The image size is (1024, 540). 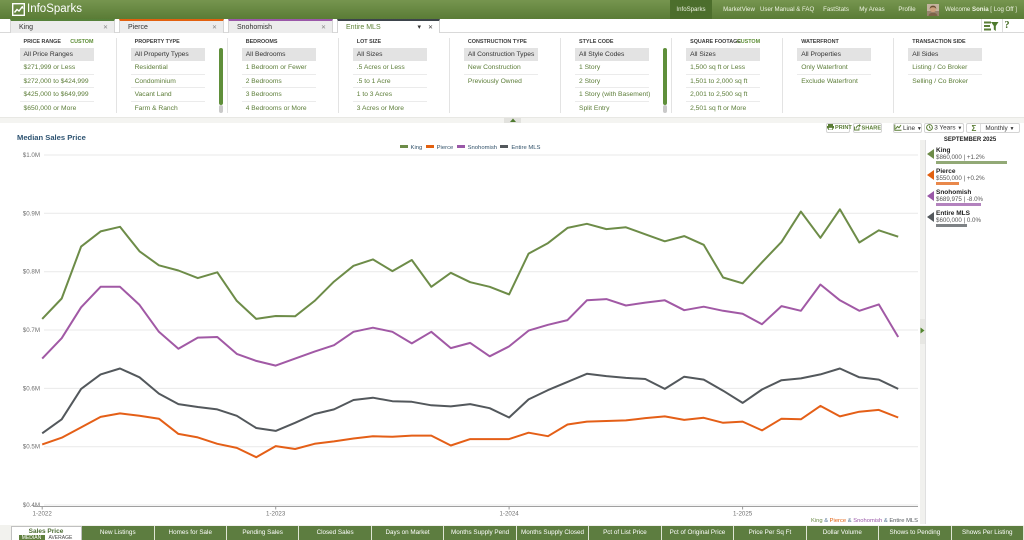 What do you see at coordinates (509, 514) in the screenshot?
I see `svg-text: 1-2024` at bounding box center [509, 514].